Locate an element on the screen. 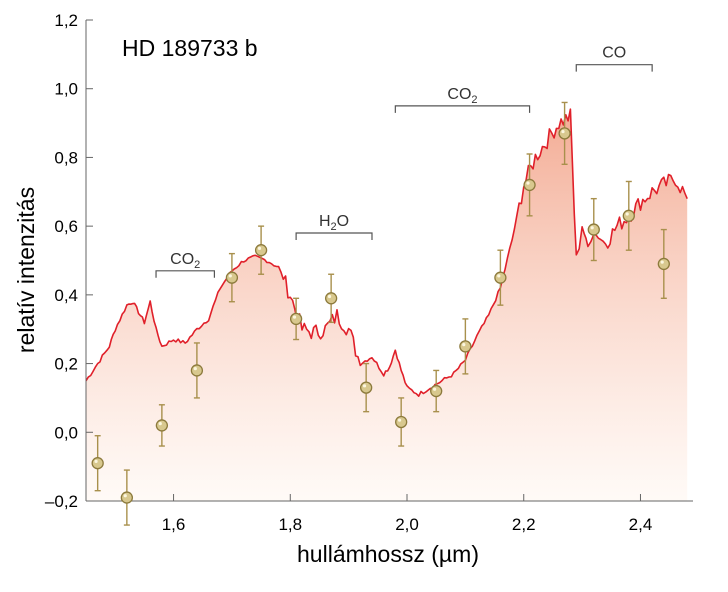 Image resolution: width=728 pixels, height=592 pixels. y-tick-label: 0,0 is located at coordinates (66, 432).